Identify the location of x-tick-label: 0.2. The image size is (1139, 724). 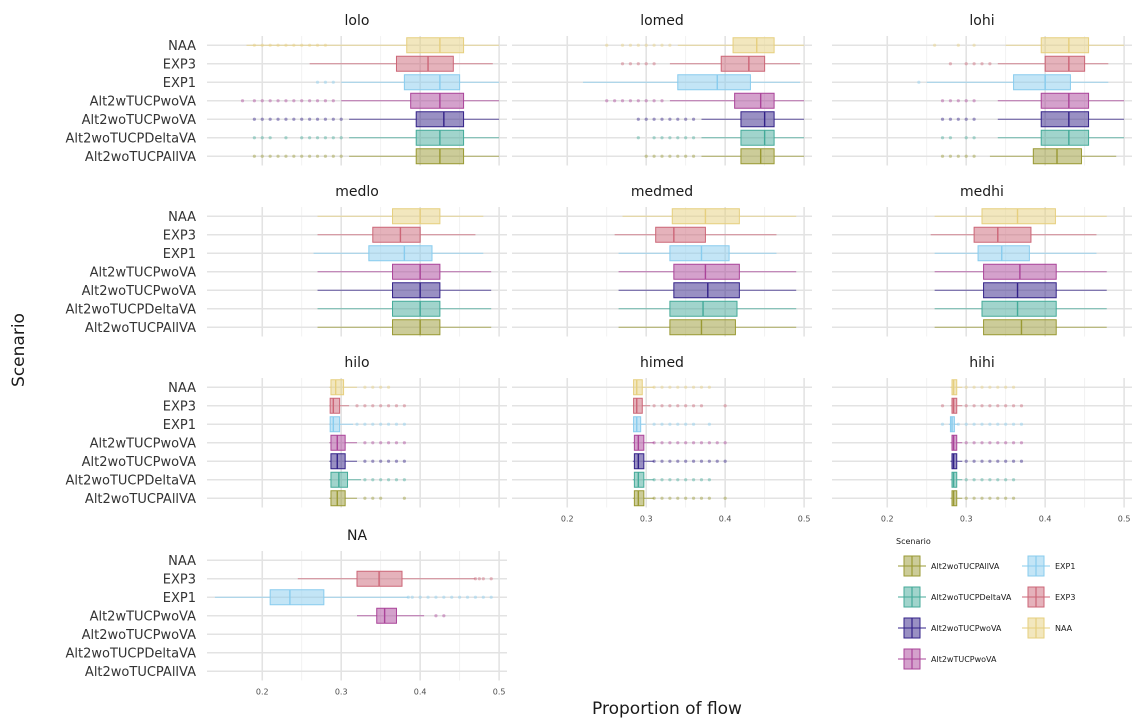
(262, 692).